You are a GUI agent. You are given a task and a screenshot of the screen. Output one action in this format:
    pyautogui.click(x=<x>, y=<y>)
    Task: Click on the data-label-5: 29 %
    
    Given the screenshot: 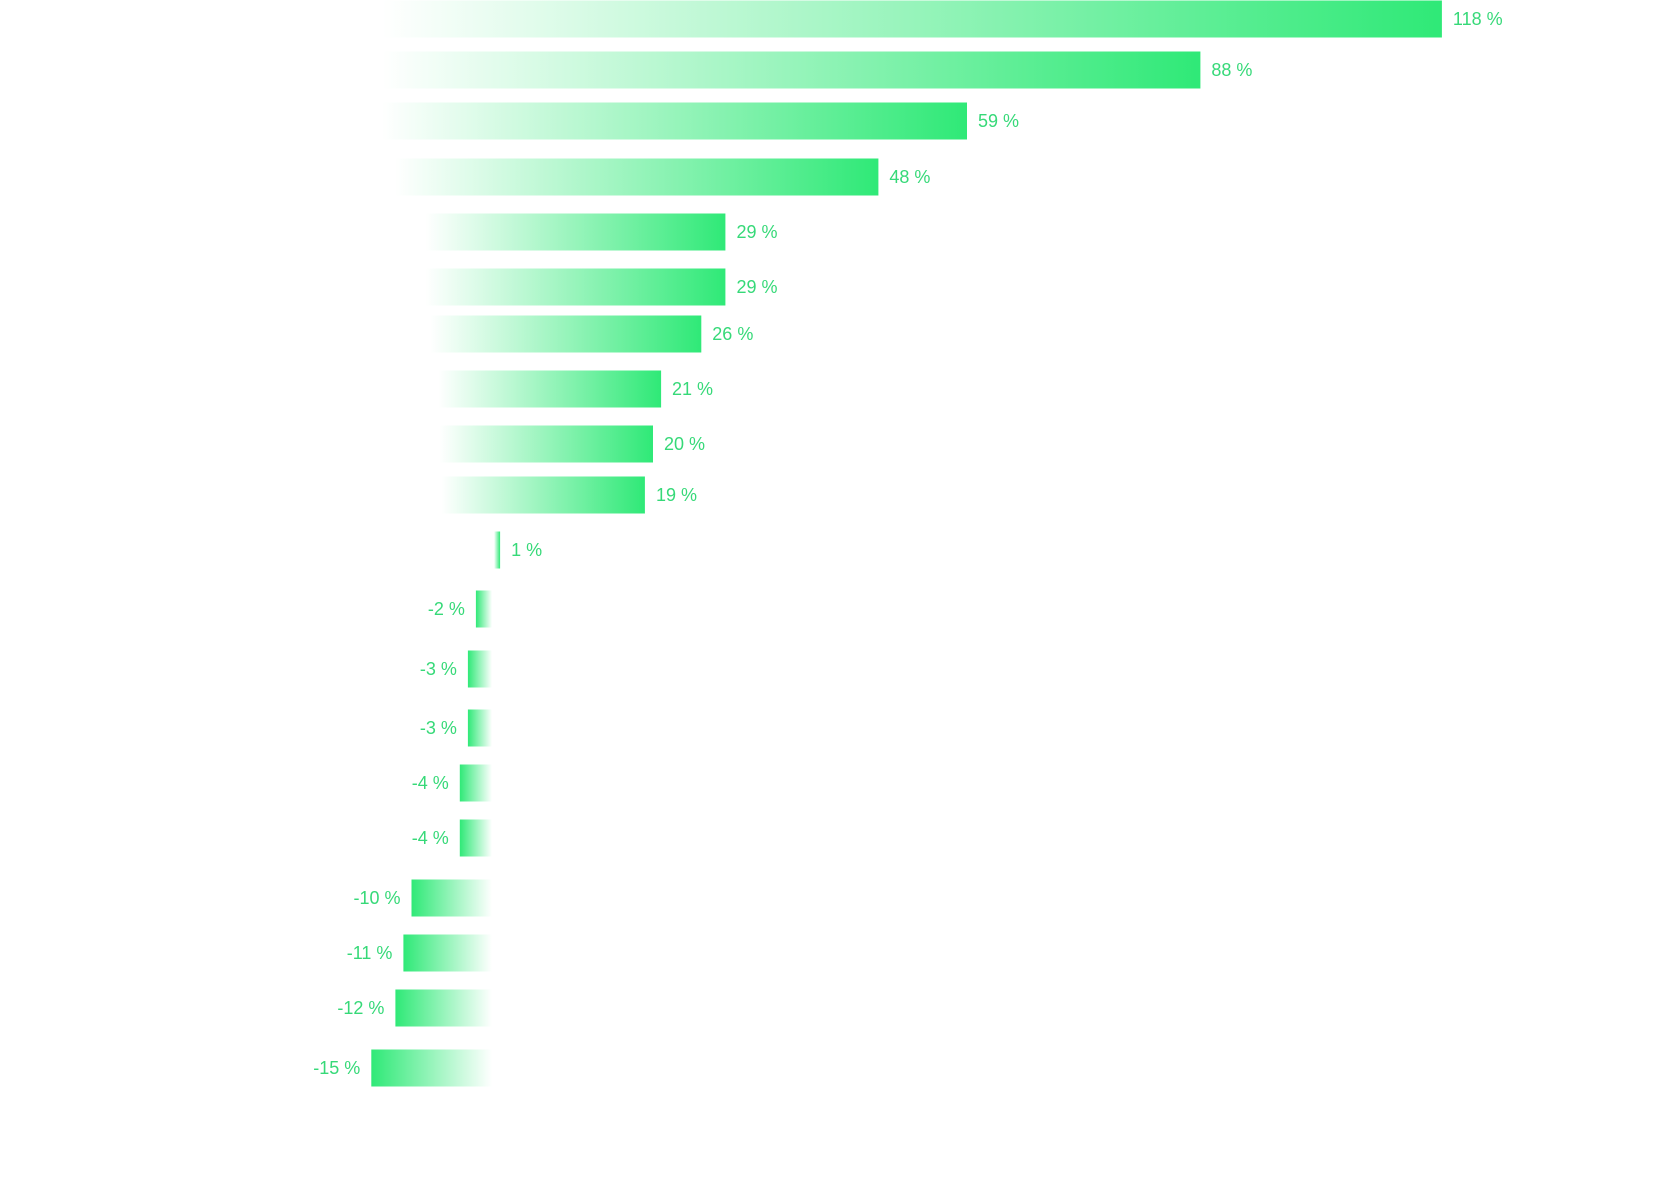 What is the action you would take?
    pyautogui.click(x=757, y=287)
    